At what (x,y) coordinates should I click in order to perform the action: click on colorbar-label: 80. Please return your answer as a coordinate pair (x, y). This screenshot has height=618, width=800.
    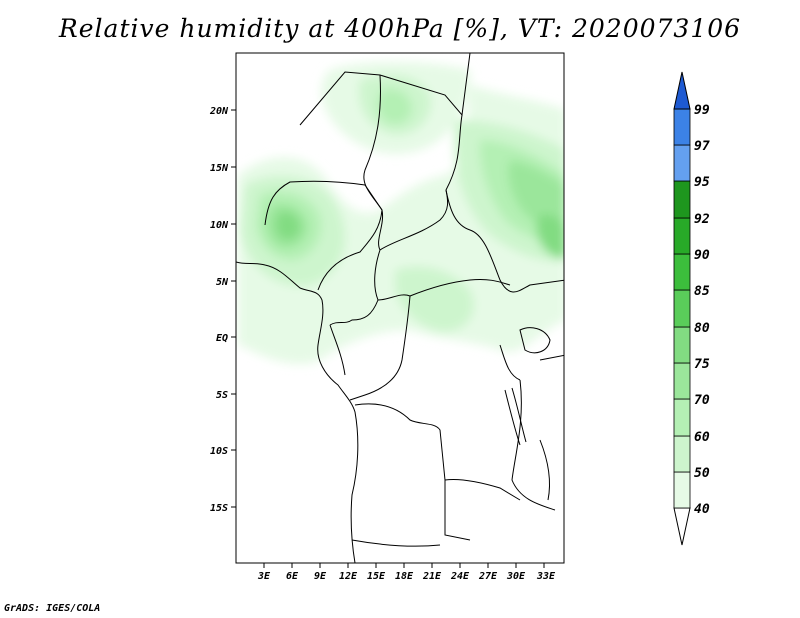
    Looking at the image, I should click on (702, 328).